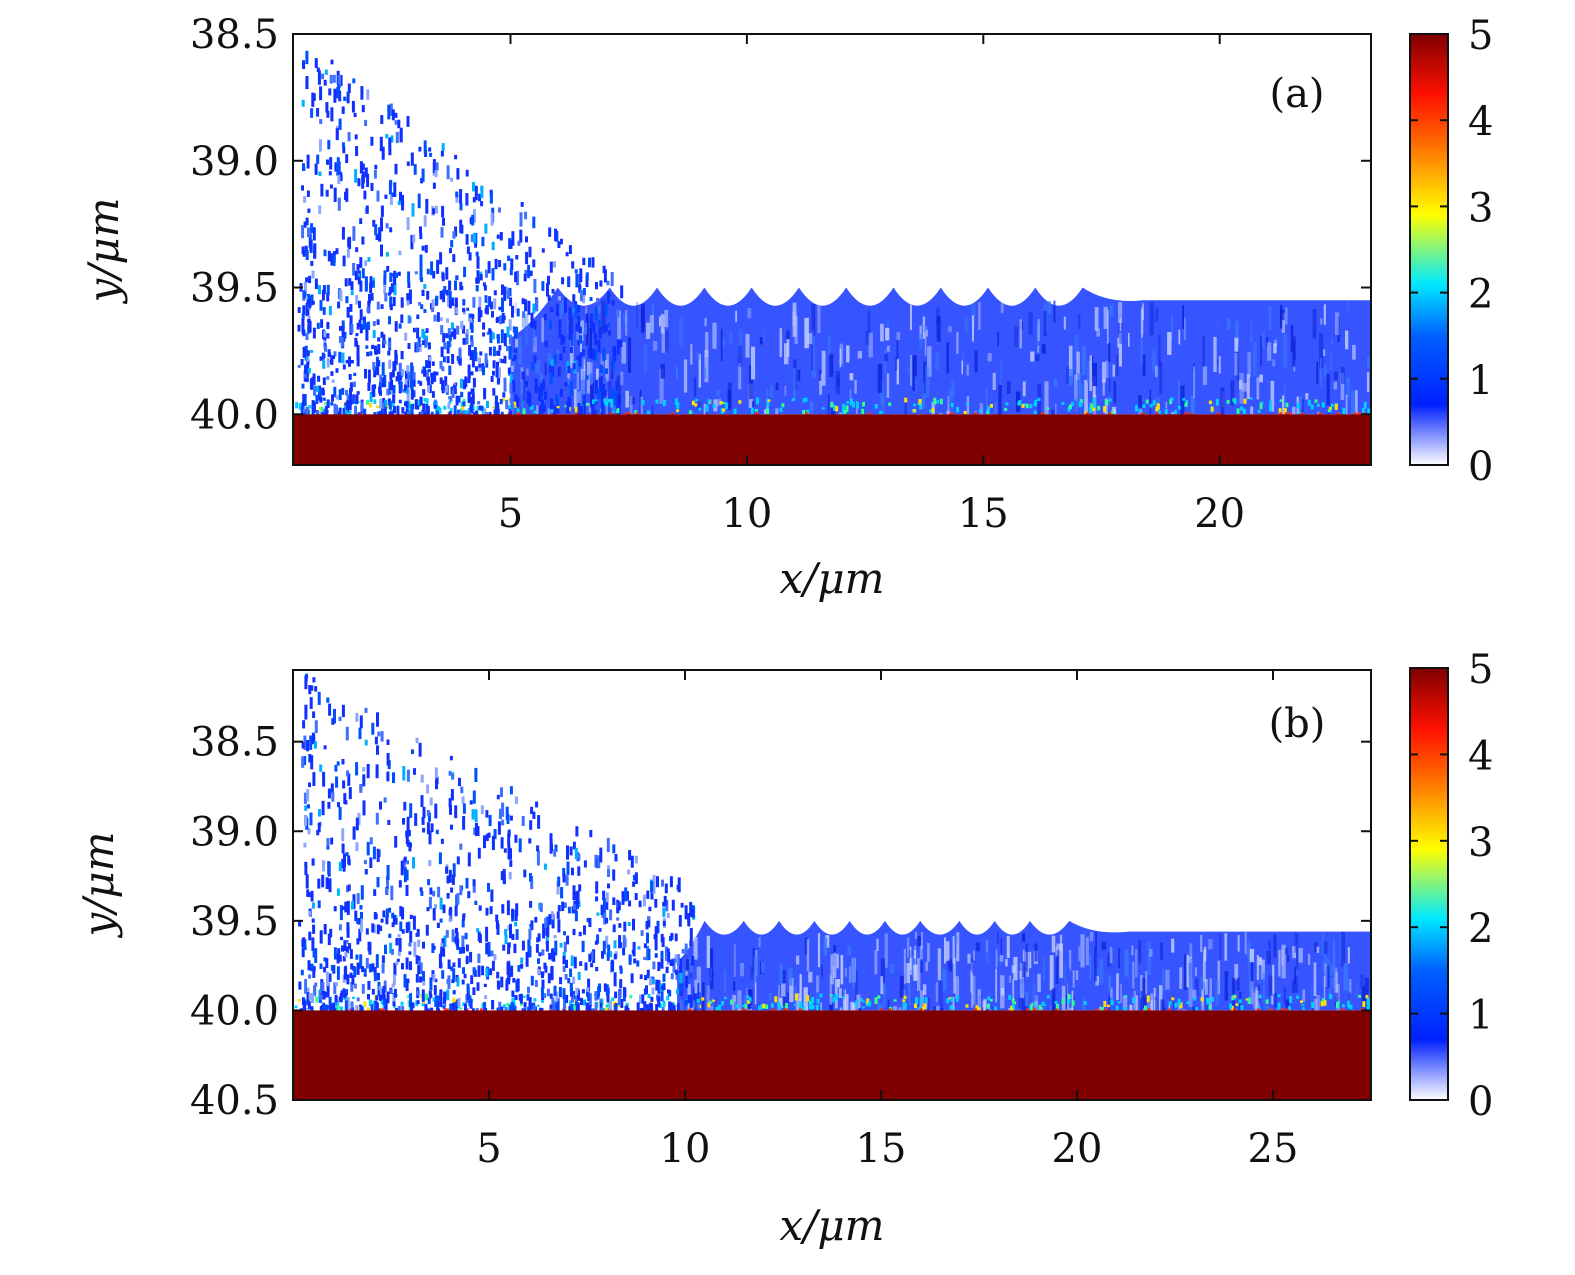  Describe the element at coordinates (832, 578) in the screenshot. I see `x-axis-label: x/μm` at that location.